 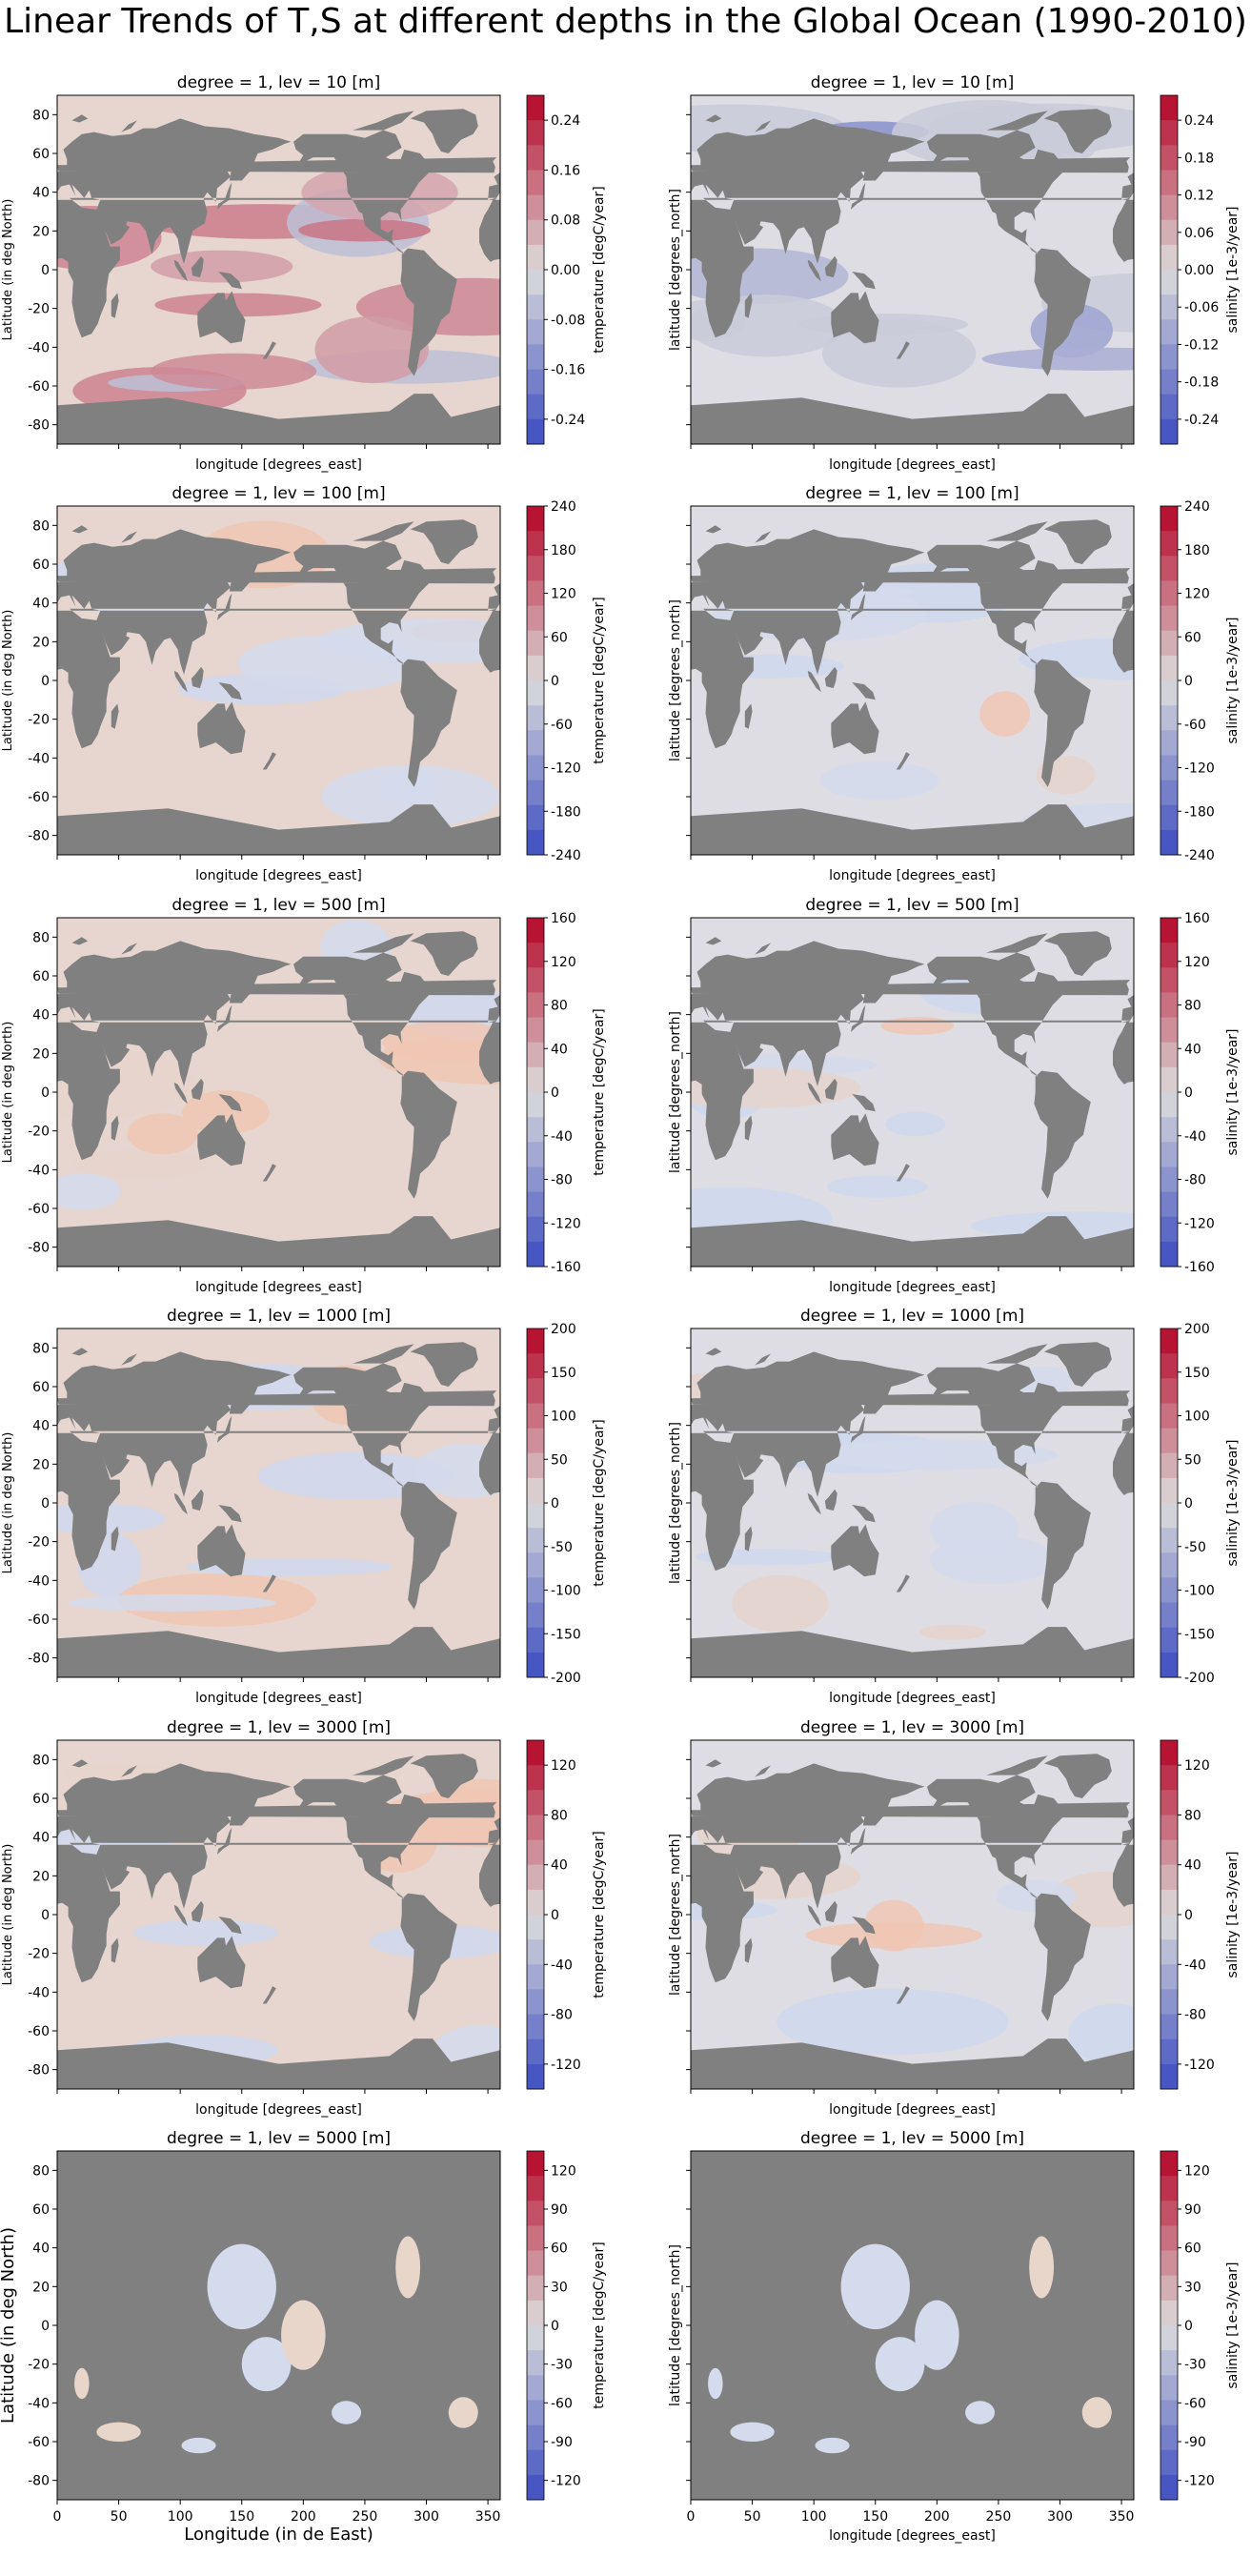 What do you see at coordinates (912, 906) in the screenshot?
I see `panel-title: degree = 1, lev = 500 [m]` at bounding box center [912, 906].